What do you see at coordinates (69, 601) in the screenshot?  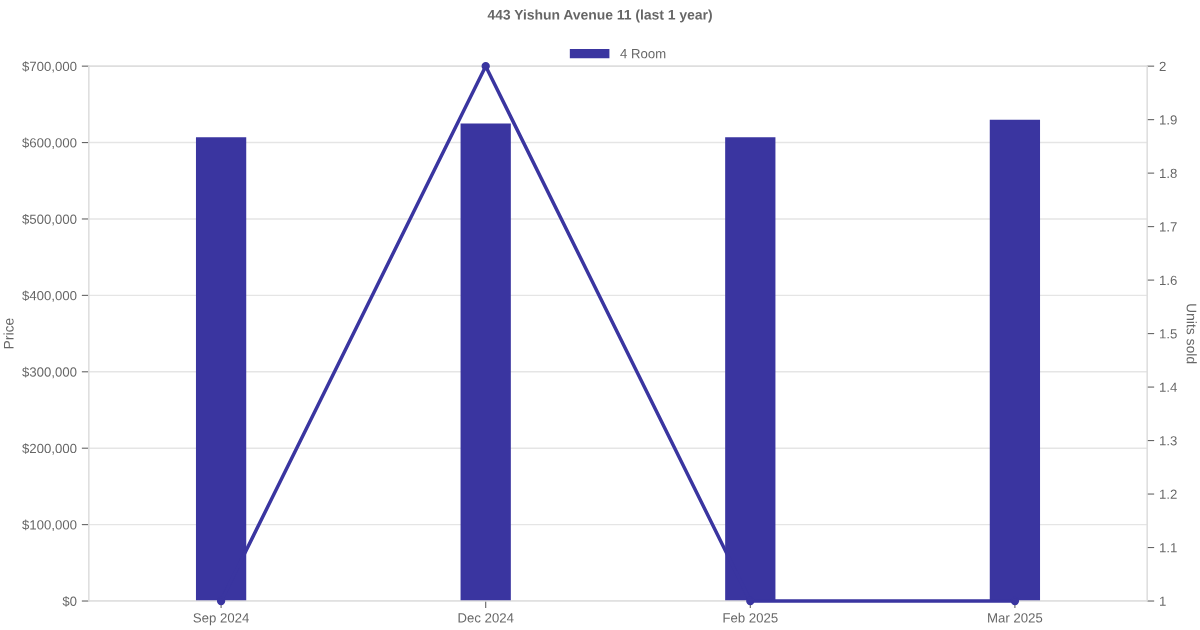 I see `y-tick-label: $0` at bounding box center [69, 601].